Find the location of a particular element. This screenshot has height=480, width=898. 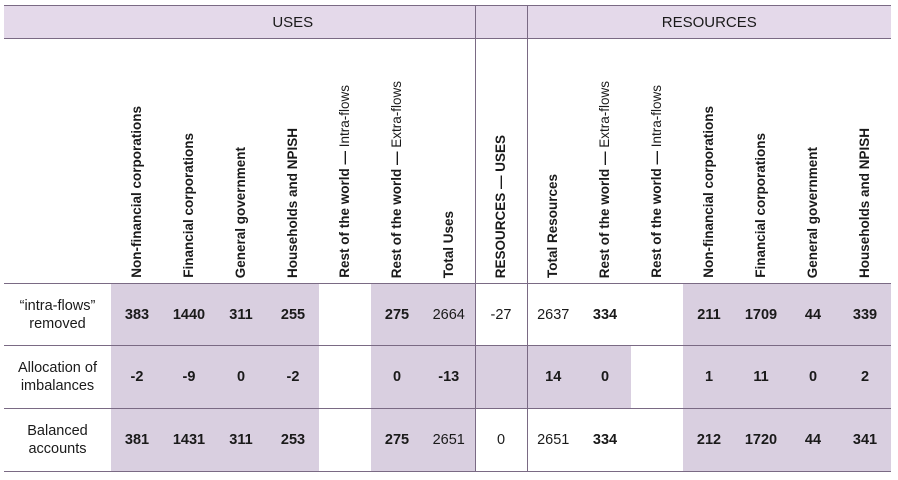

row-label-line1: Balanced is located at coordinates (57, 431).